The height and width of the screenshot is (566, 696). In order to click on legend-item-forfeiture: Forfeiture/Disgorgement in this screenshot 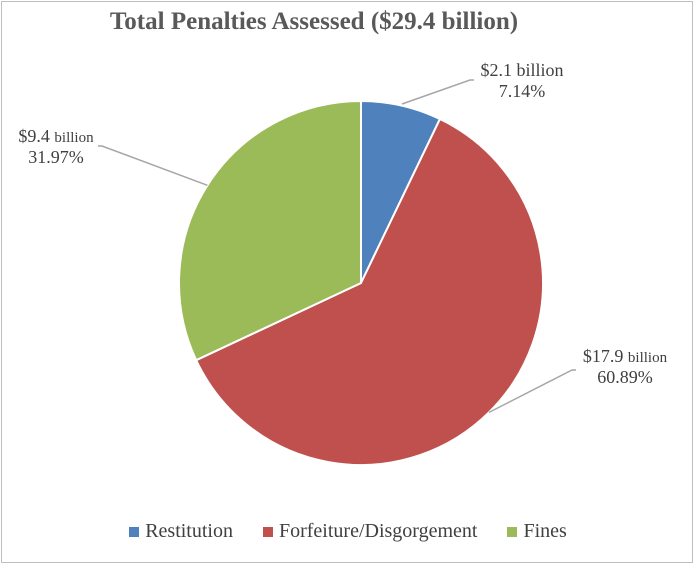, I will do `click(370, 531)`.